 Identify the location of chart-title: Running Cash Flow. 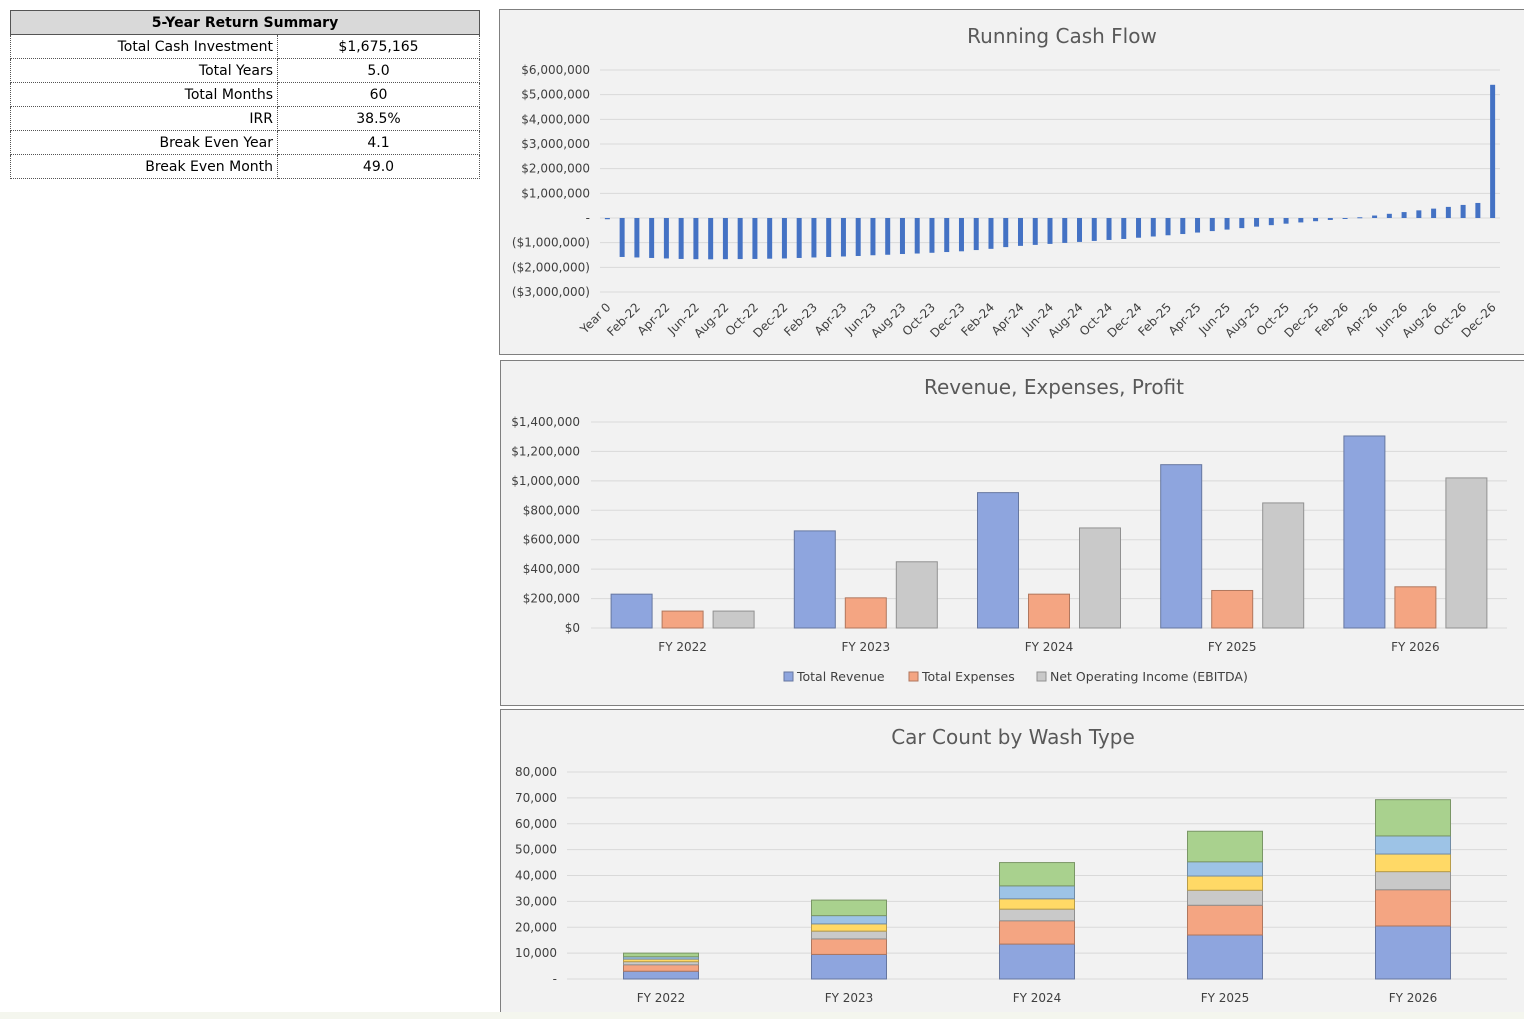
(1062, 36).